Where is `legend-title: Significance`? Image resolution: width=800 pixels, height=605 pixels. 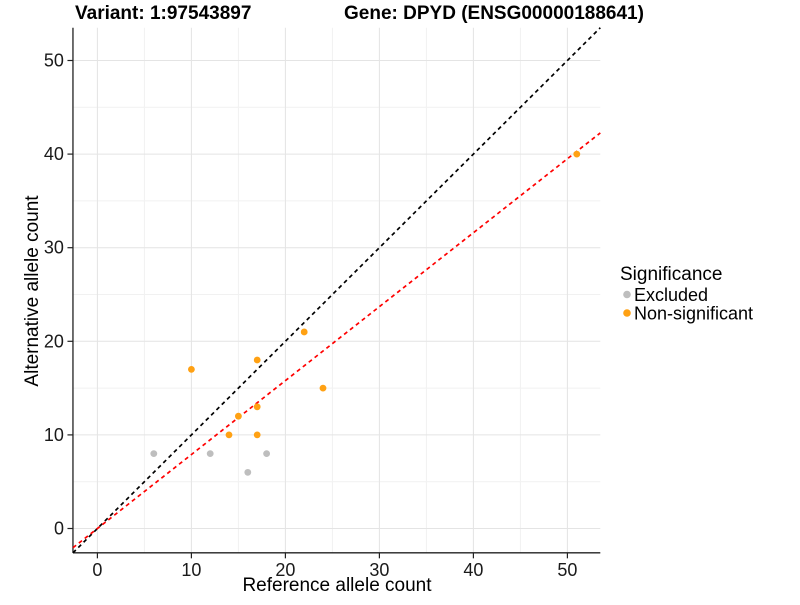
legend-title: Significance is located at coordinates (671, 274).